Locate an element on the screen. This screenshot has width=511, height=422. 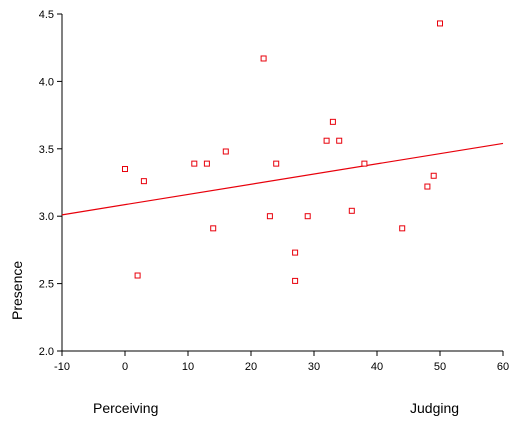
x-tick-label: 40 is located at coordinates (377, 367).